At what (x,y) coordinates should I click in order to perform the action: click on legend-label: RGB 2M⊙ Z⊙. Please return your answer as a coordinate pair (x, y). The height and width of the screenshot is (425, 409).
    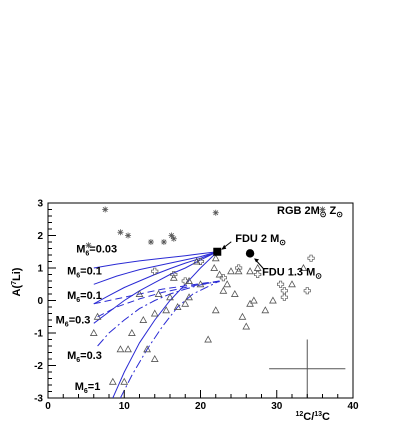
    Looking at the image, I should click on (310, 212).